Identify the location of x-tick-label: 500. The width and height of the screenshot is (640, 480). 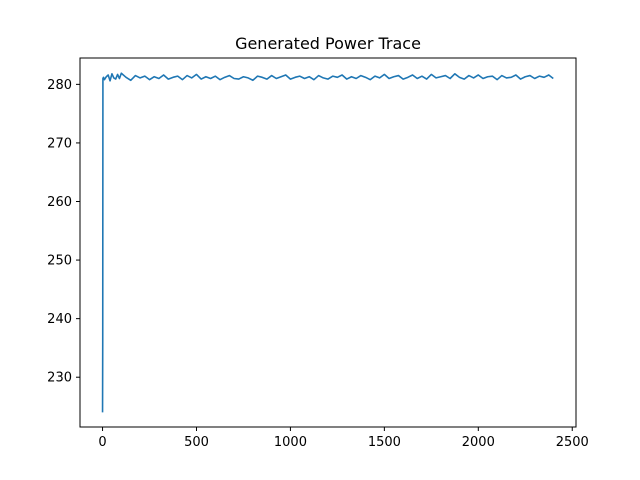
(196, 442).